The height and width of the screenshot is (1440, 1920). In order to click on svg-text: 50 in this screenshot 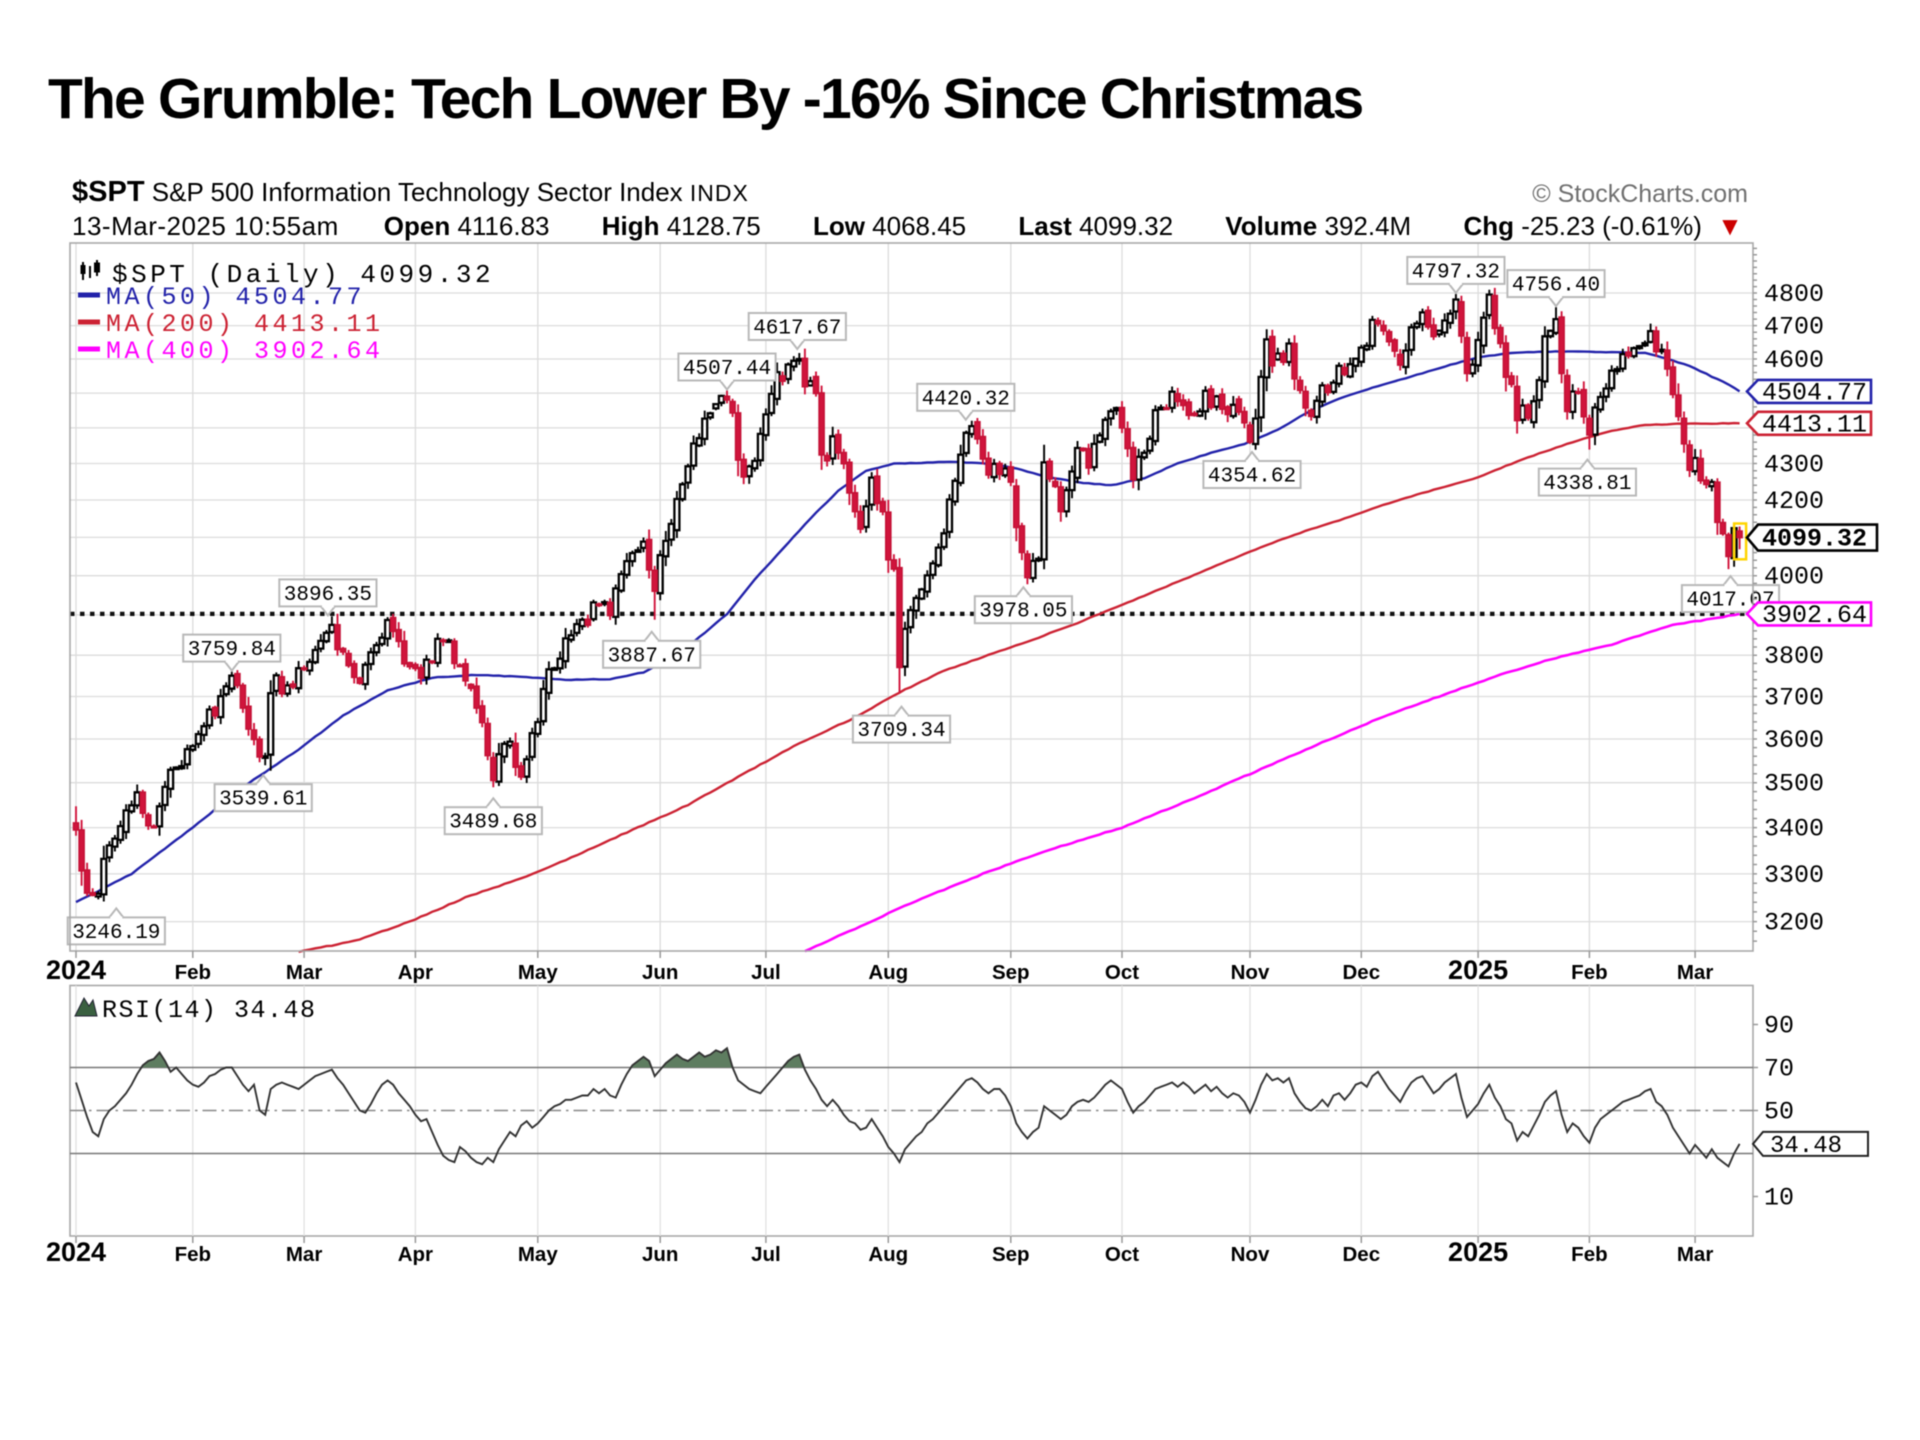, I will do `click(1779, 1112)`.